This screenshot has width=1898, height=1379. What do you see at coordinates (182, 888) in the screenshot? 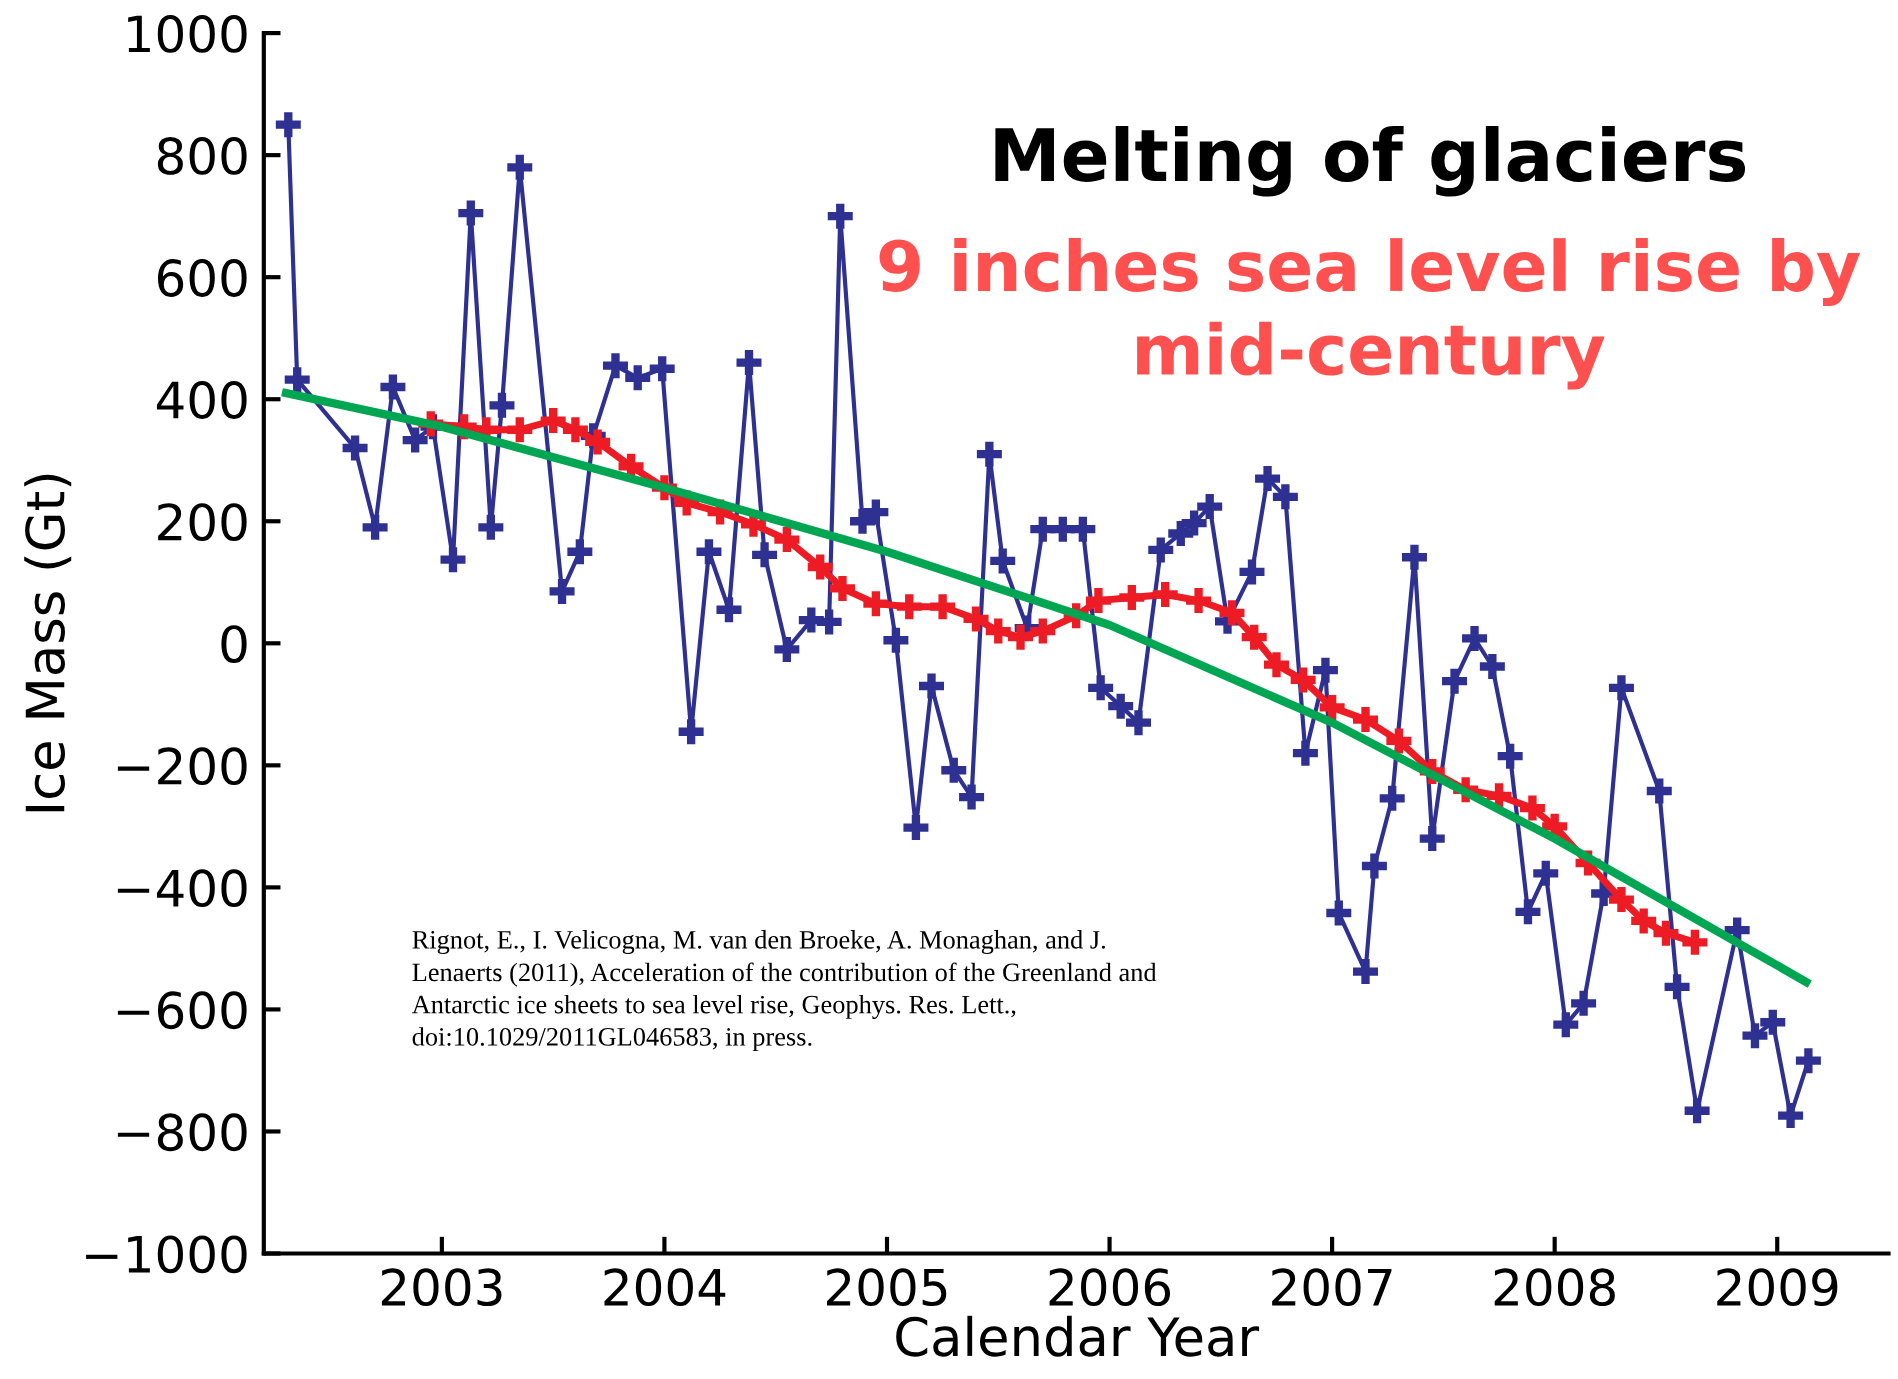
I see `y-tick-label: −400` at bounding box center [182, 888].